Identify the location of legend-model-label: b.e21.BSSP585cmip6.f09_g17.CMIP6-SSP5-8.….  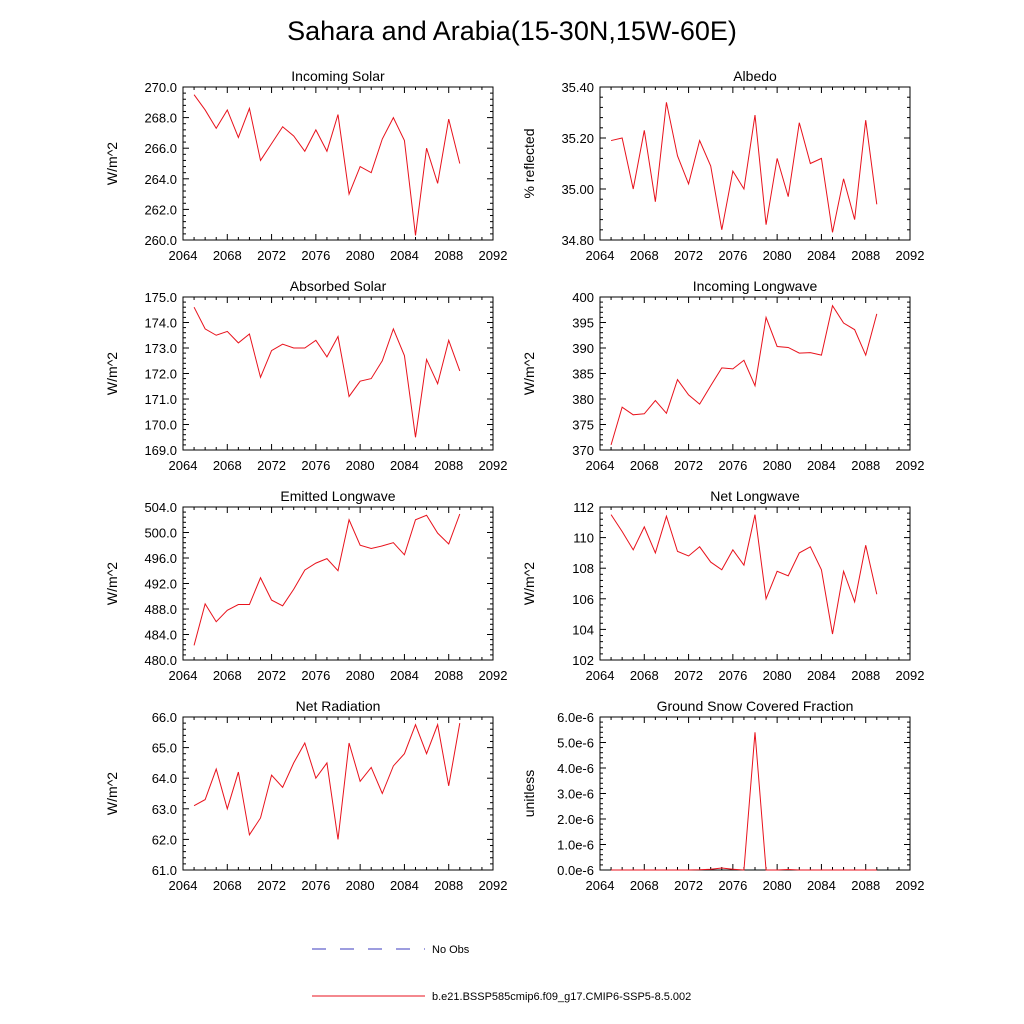
(561, 997).